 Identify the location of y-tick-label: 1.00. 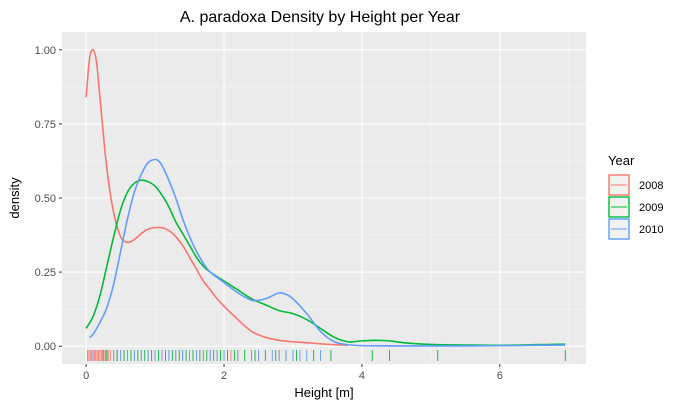
(45, 51).